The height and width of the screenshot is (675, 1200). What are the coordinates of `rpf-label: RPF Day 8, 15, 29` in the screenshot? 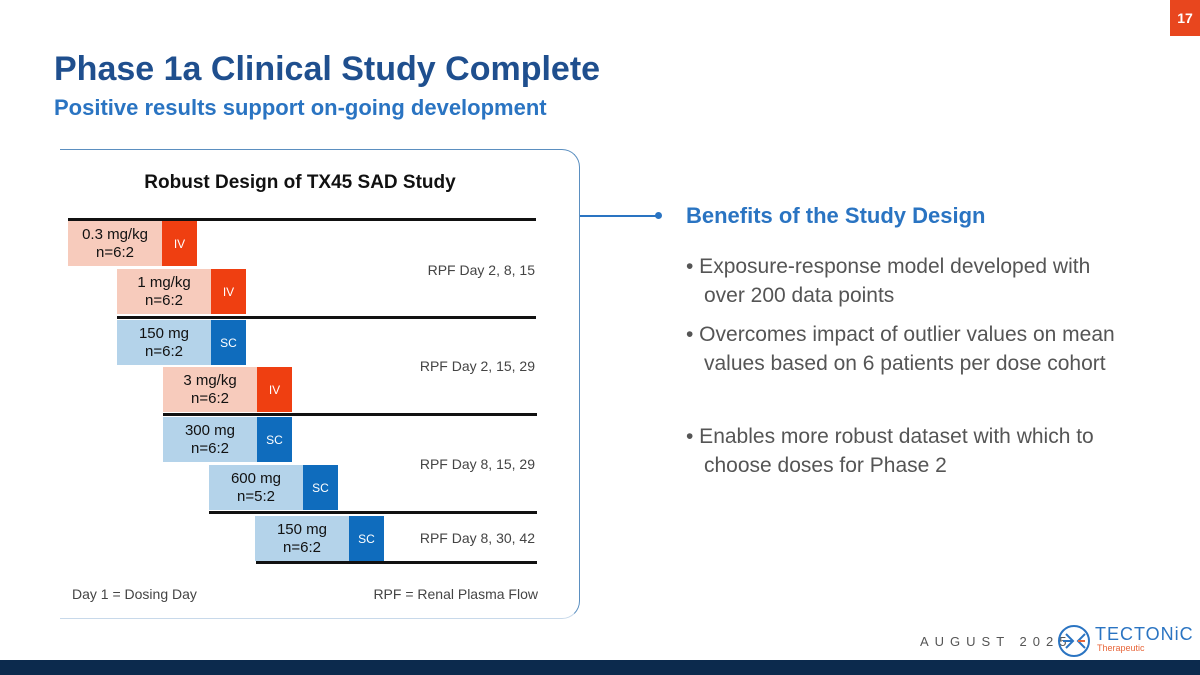 It's located at (477, 464).